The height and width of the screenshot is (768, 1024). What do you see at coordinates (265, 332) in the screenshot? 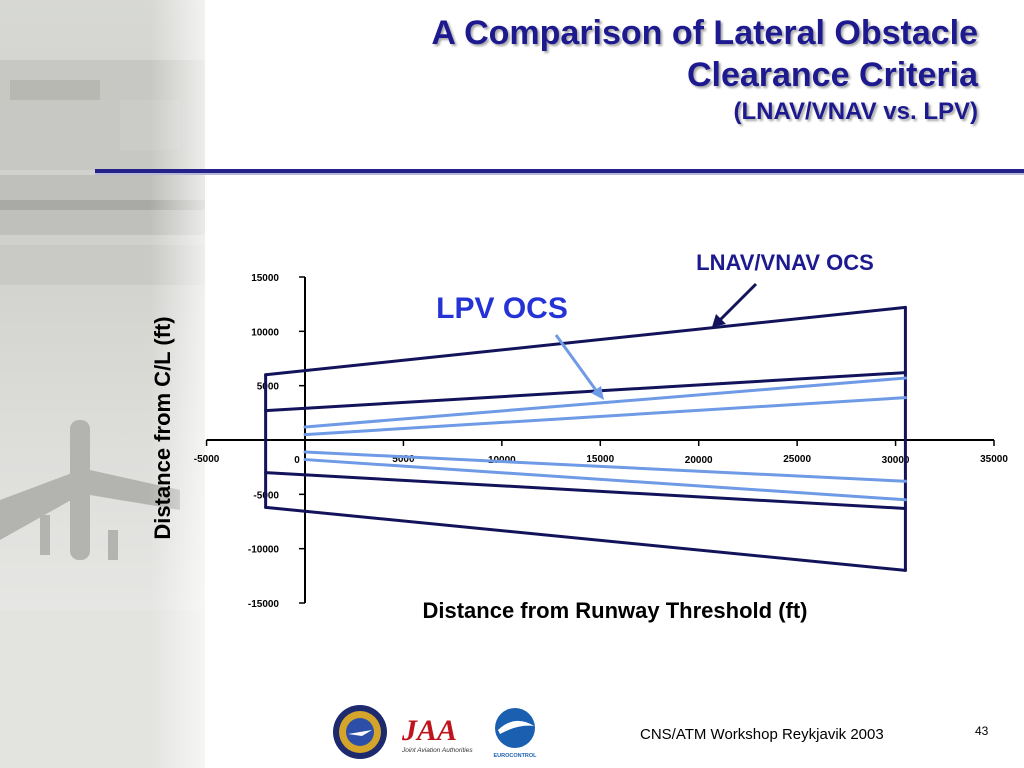
I see `y-tick-label: 10000` at bounding box center [265, 332].